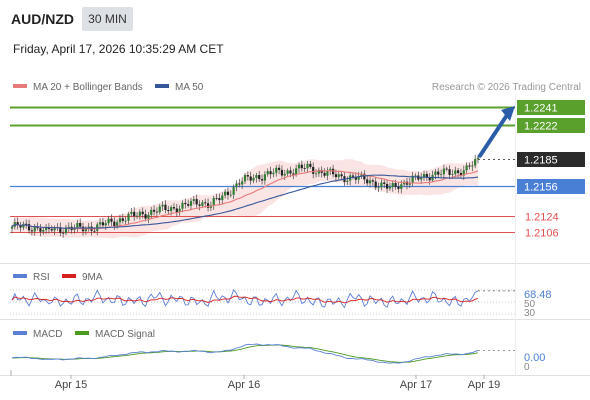  What do you see at coordinates (107, 19) in the screenshot?
I see `timeframe-badge: 30 MIN` at bounding box center [107, 19].